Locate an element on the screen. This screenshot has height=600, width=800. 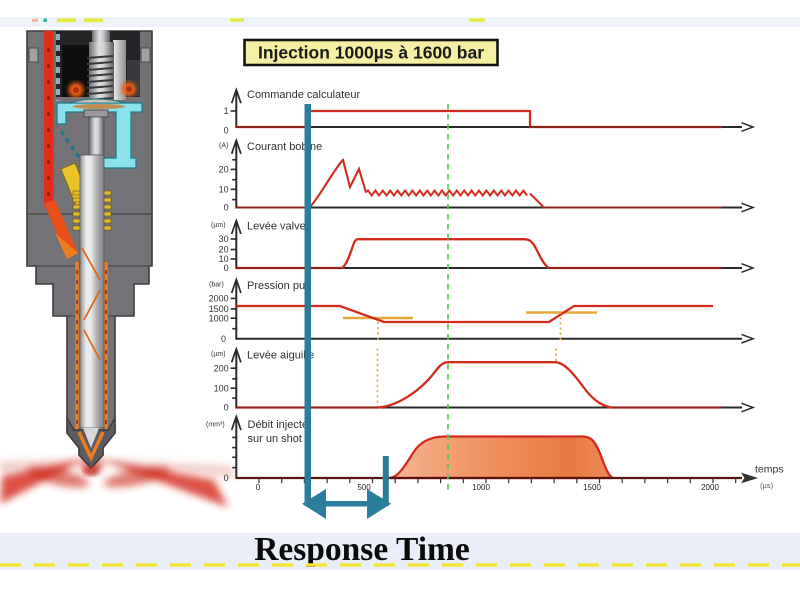
svg-text: 200 is located at coordinates (221, 368).